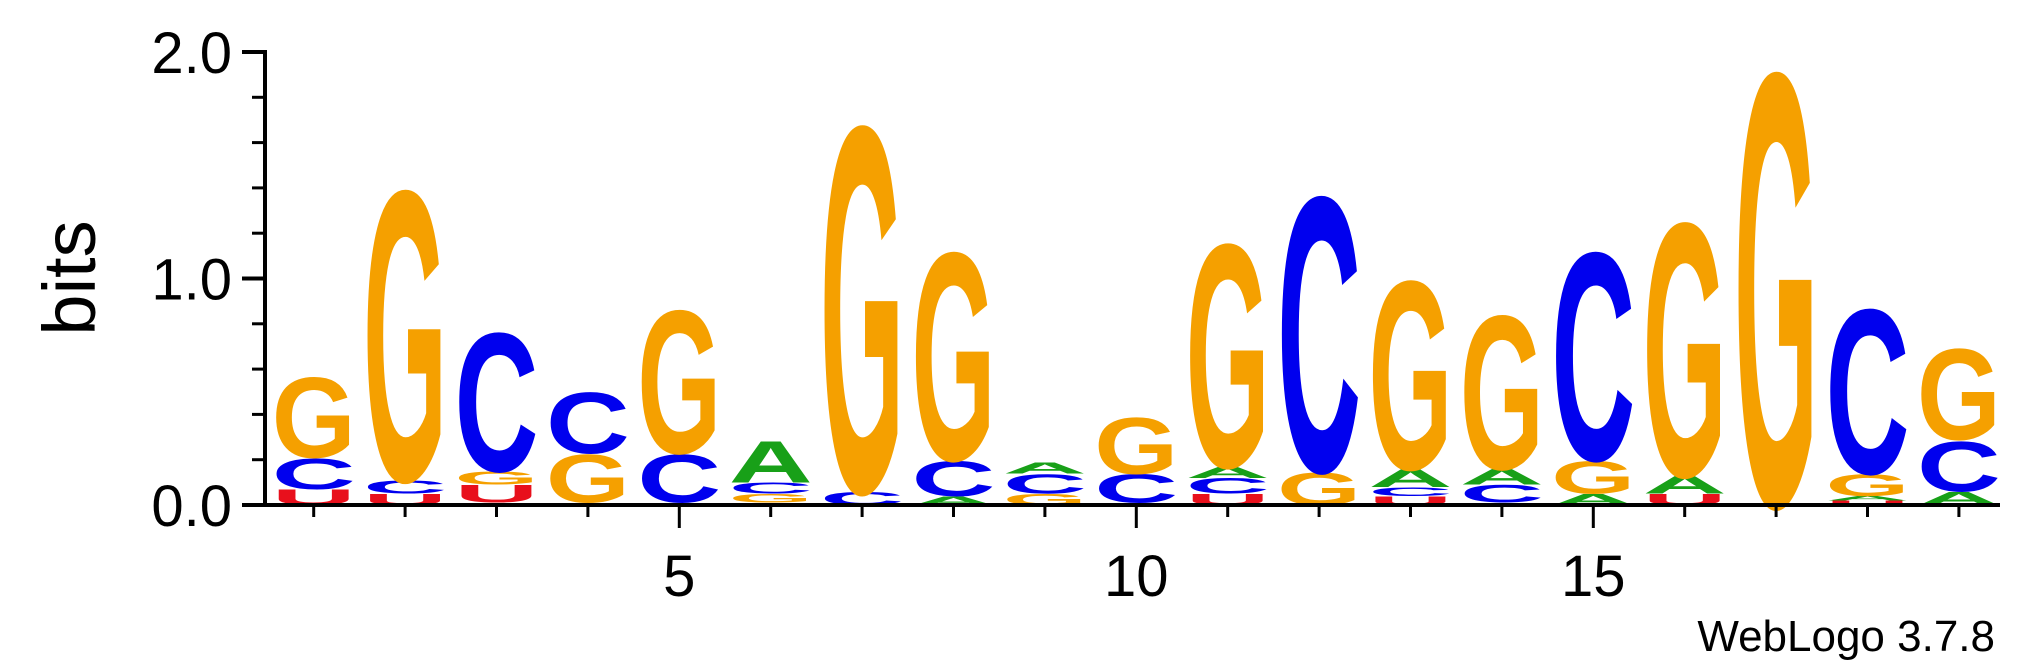 The height and width of the screenshot is (667, 2025). Describe the element at coordinates (679, 576) in the screenshot. I see `x-tick-label: 5` at that location.